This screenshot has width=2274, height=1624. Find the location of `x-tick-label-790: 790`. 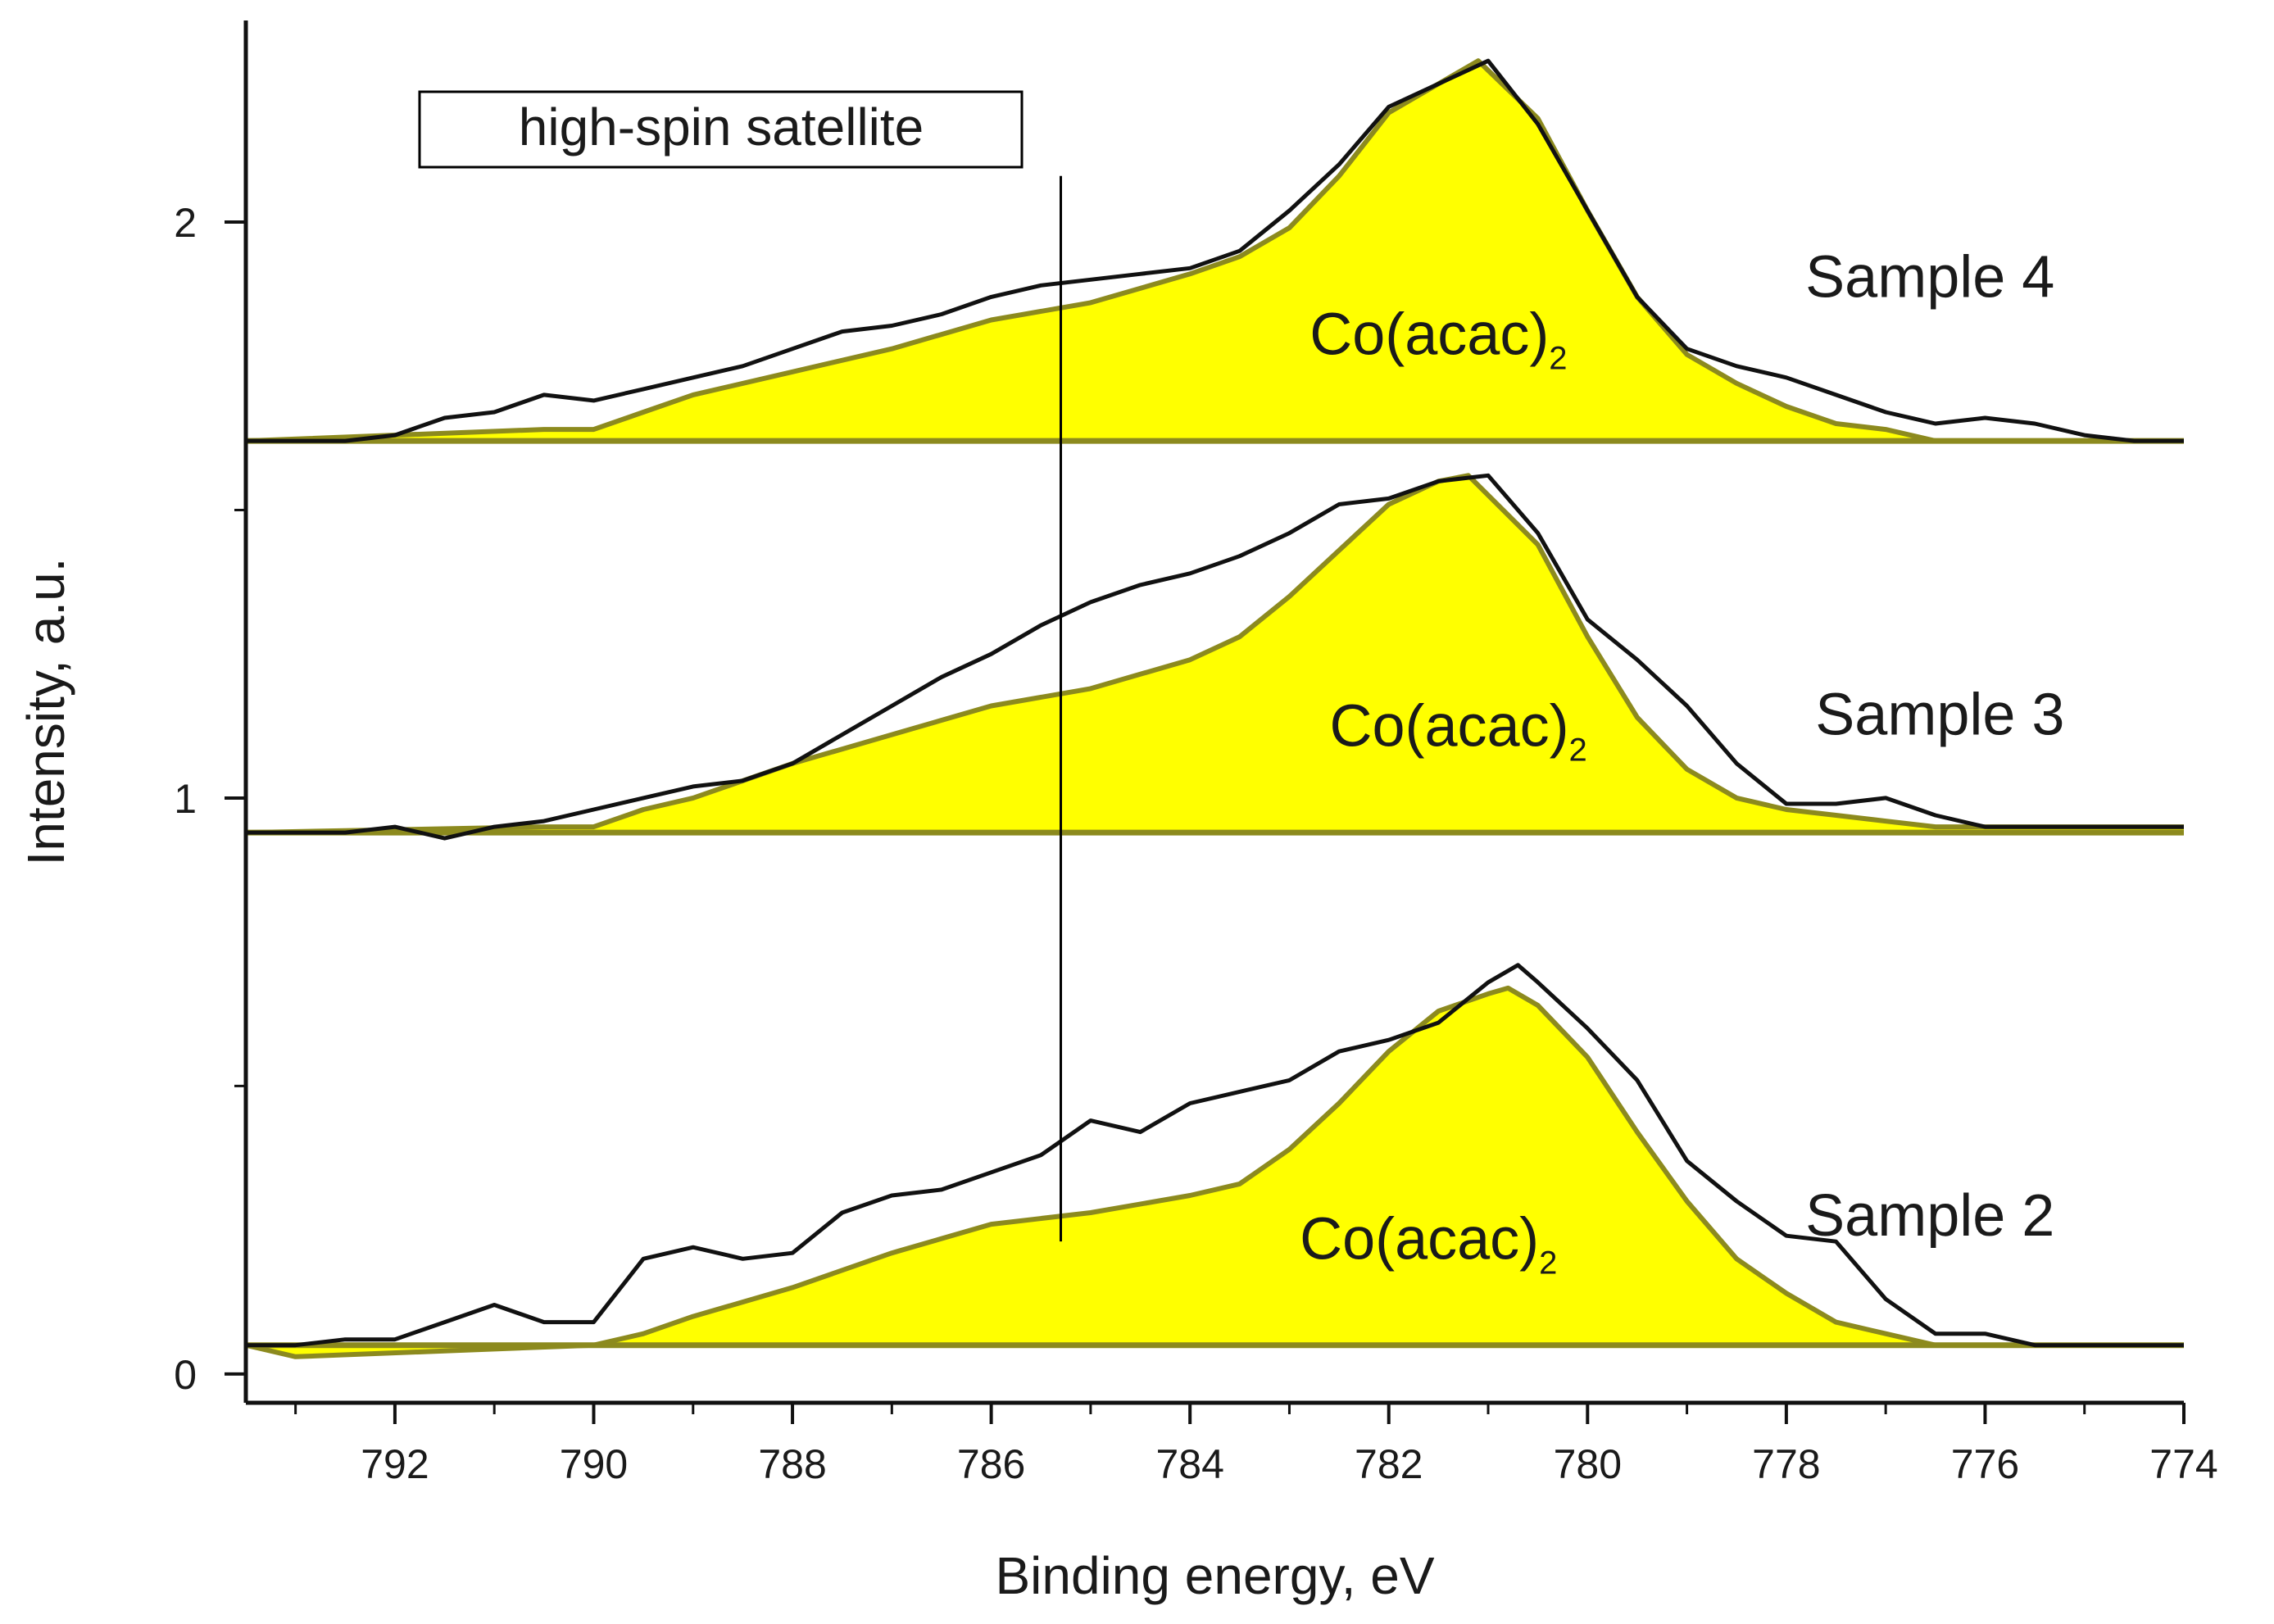

x-tick-label-790: 790 is located at coordinates (594, 1464).